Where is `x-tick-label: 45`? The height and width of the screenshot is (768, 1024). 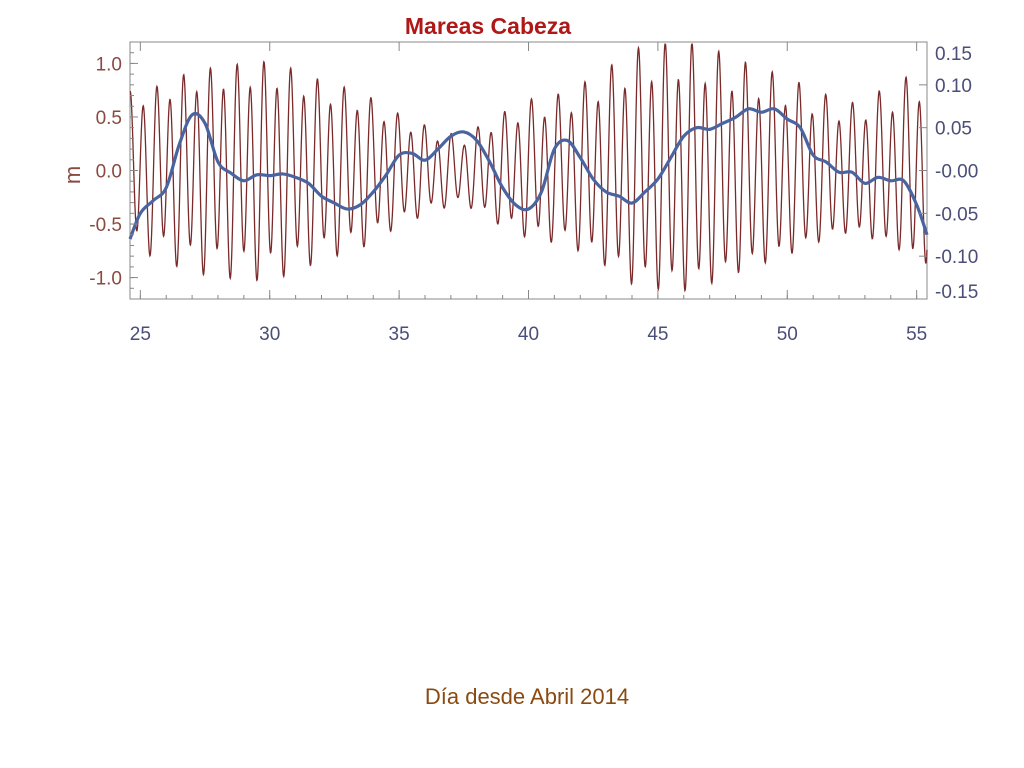
x-tick-label: 45 is located at coordinates (657, 334).